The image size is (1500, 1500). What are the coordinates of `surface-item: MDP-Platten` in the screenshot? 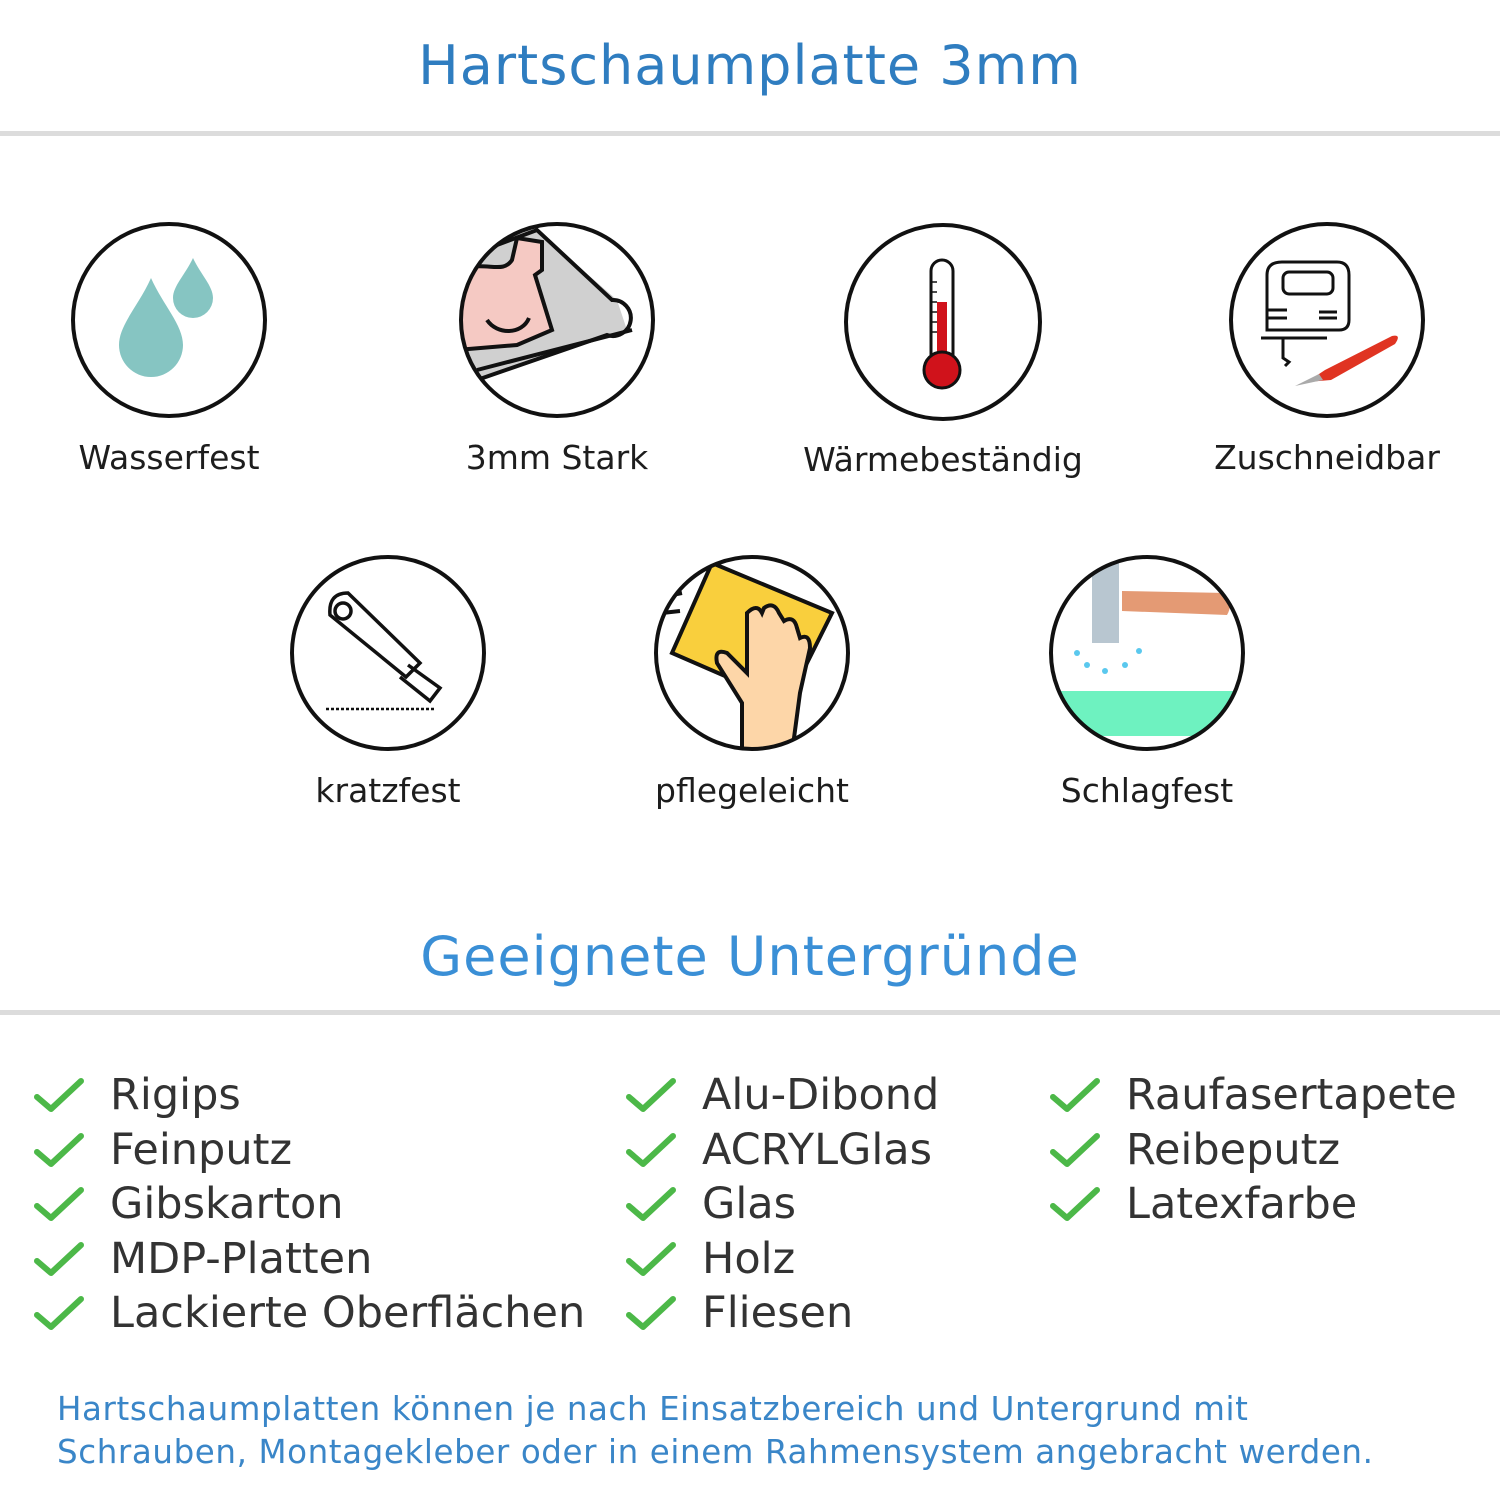 It's located at (309, 1259).